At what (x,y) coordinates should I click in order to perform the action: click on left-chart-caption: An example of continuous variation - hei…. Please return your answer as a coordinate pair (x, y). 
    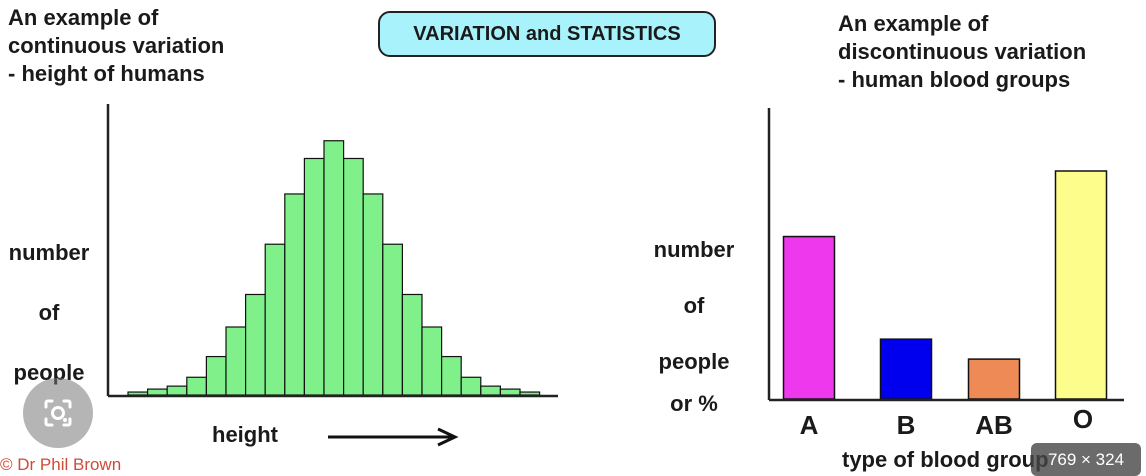
    Looking at the image, I should click on (116, 45).